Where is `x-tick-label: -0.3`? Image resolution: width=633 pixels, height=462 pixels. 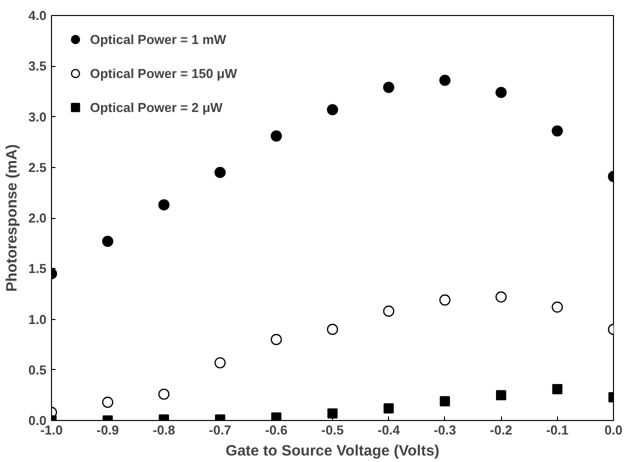 x-tick-label: -0.3 is located at coordinates (445, 430).